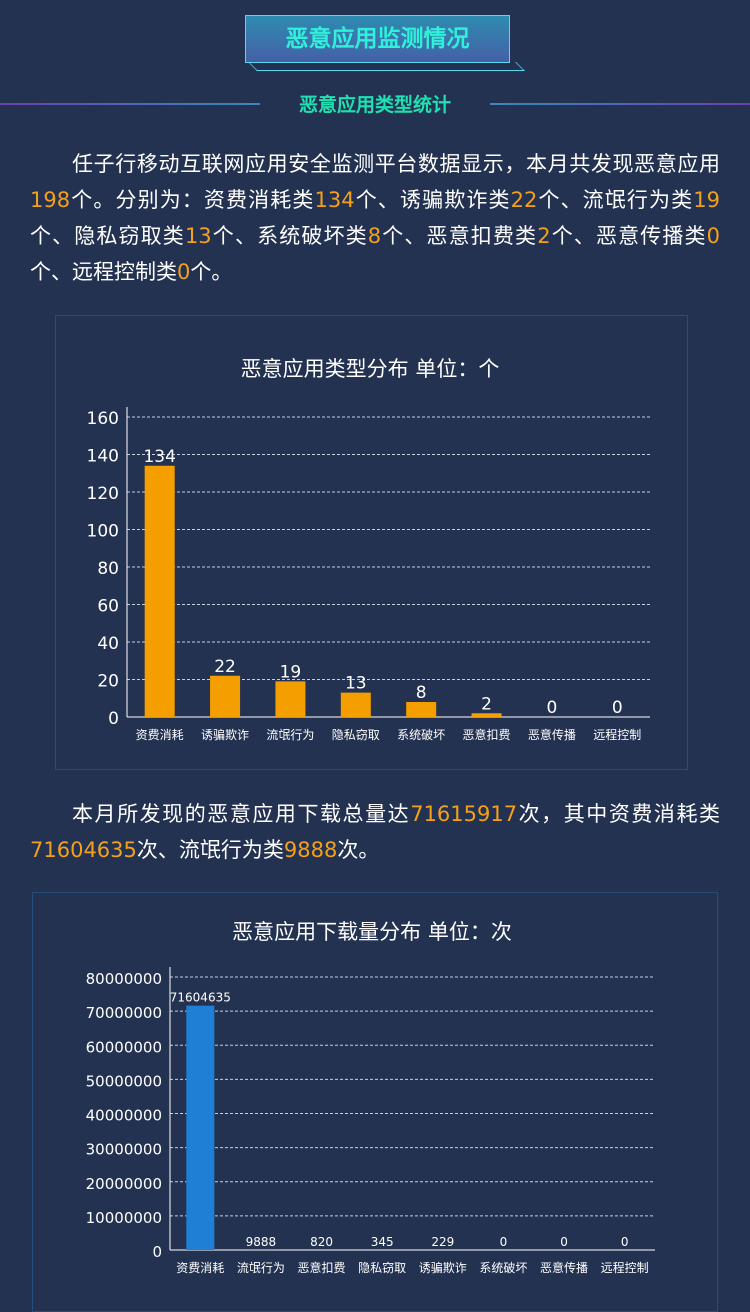  Describe the element at coordinates (375, 103) in the screenshot. I see `section-subtitle: 恶意应用类型统计` at that location.